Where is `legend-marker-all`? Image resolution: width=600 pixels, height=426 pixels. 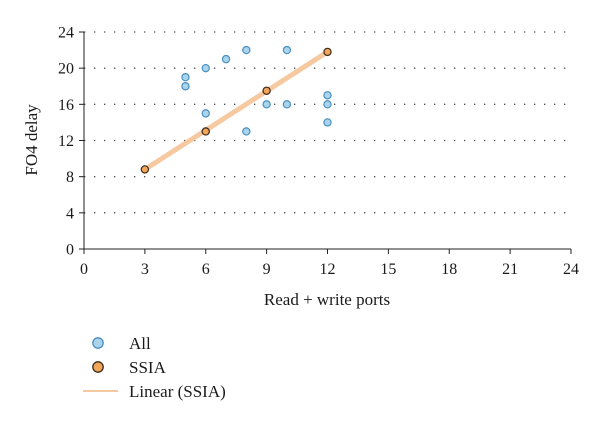 legend-marker-all is located at coordinates (98, 343).